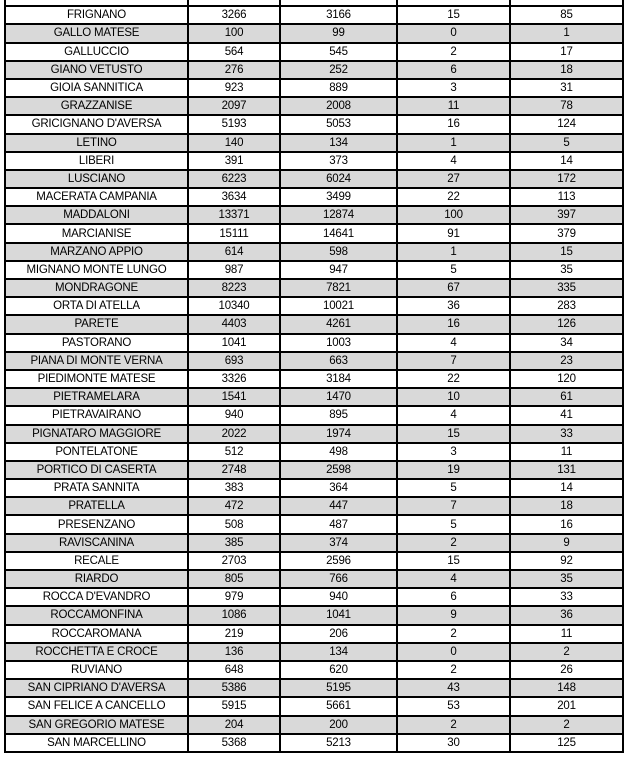 This screenshot has width=629, height=759. What do you see at coordinates (314, 379) in the screenshot?
I see `table-row: PIEDIMONTE MATESE 3326 3184 22 120` at bounding box center [314, 379].